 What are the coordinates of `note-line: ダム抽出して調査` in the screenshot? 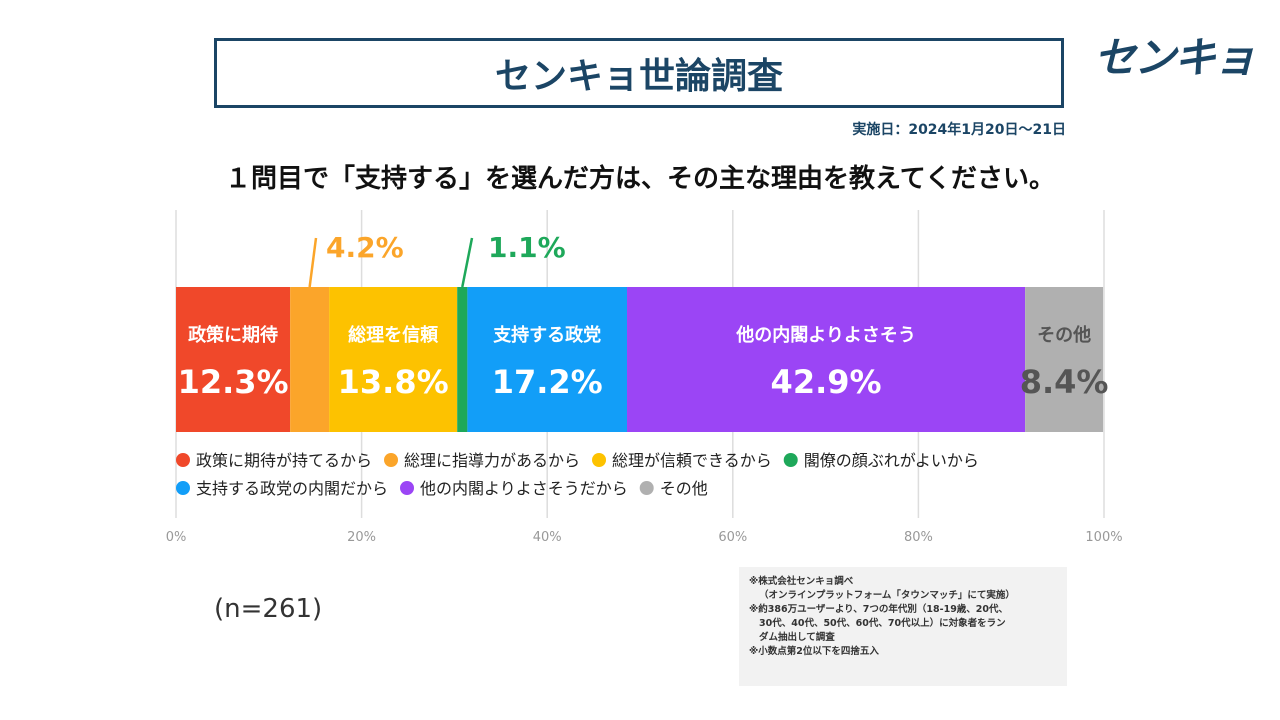 It's located at (797, 637).